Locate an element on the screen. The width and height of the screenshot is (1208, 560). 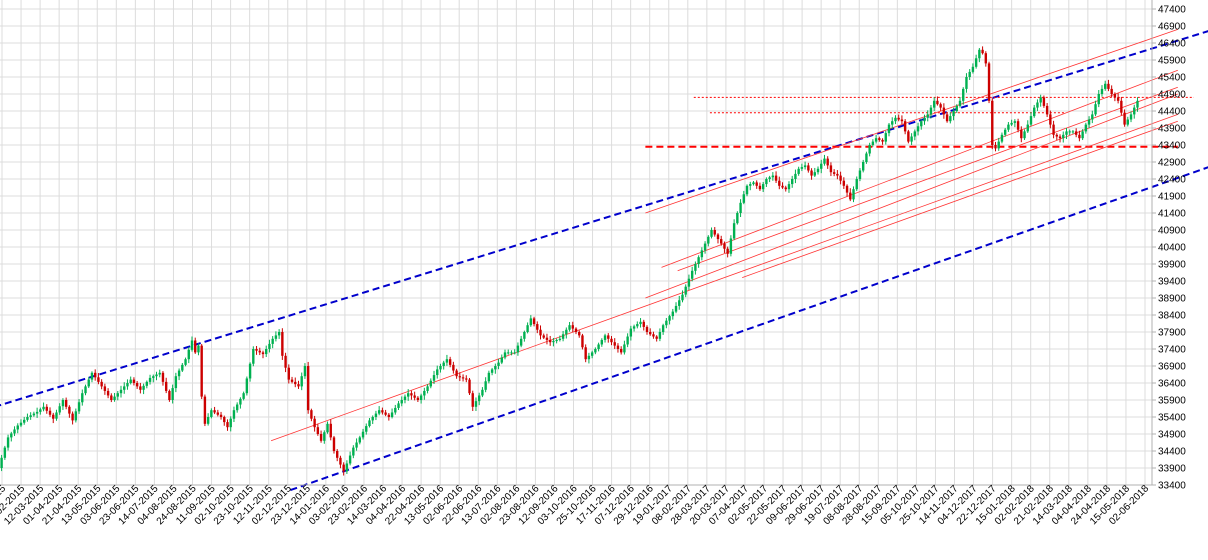
y-tick-label: 39400 is located at coordinates (1172, 282).